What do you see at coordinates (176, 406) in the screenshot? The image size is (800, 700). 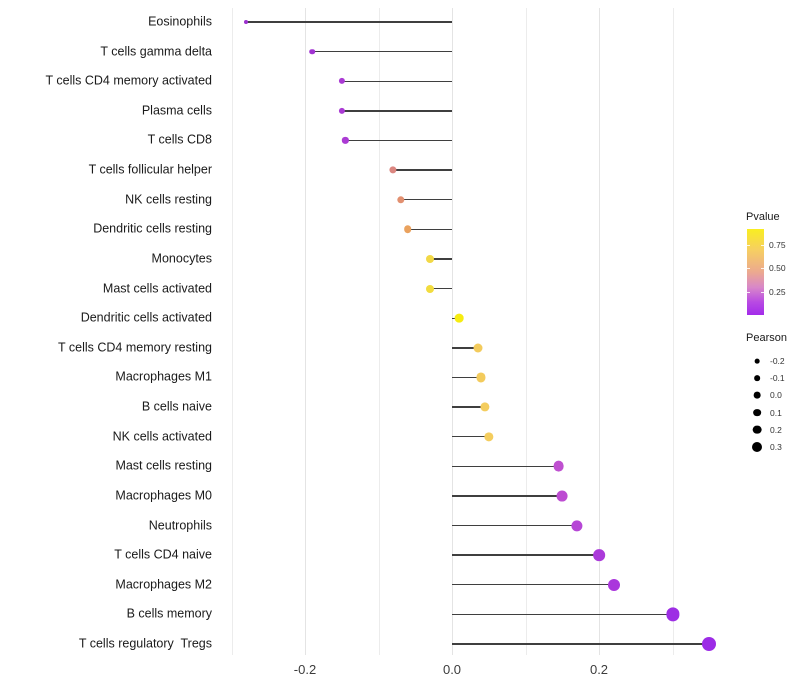 I see `y-axis-label: B cells naive` at bounding box center [176, 406].